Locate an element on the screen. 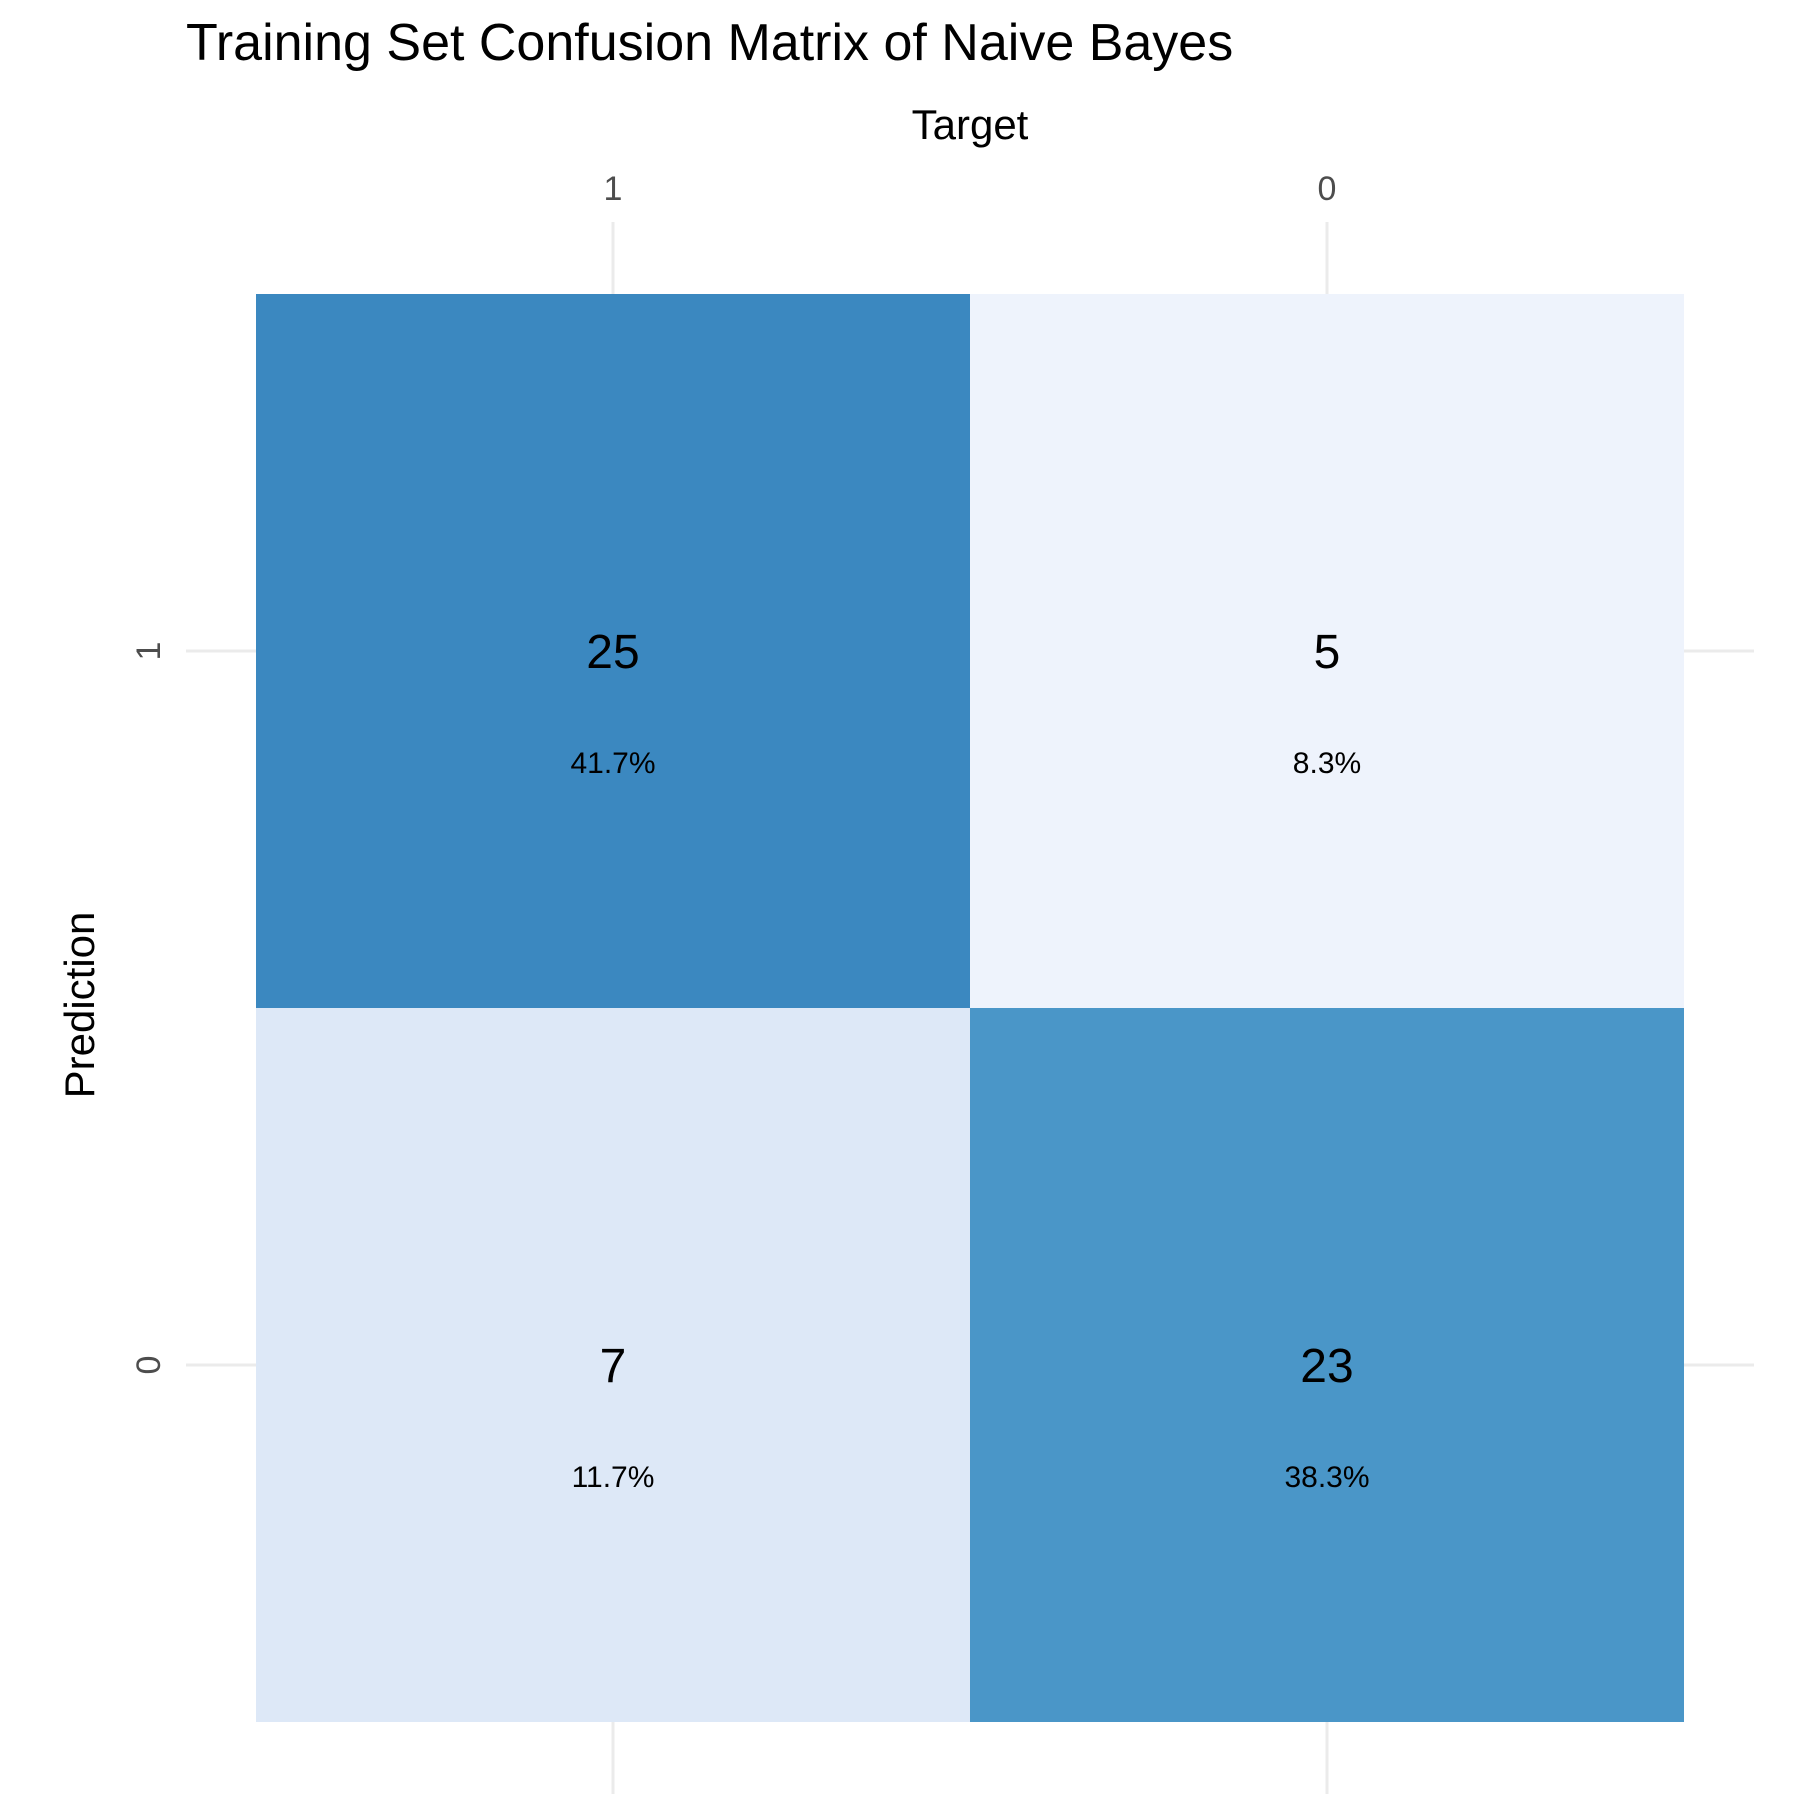 This screenshot has height=1805, width=1800. cell-percent-t1-p1: 41.7% is located at coordinates (612, 763).